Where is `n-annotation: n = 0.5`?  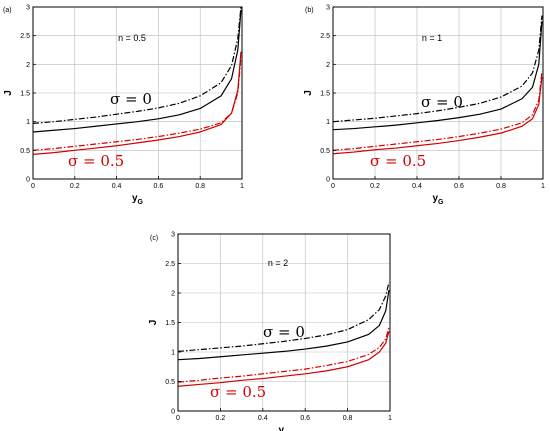 n-annotation: n = 0.5 is located at coordinates (132, 38).